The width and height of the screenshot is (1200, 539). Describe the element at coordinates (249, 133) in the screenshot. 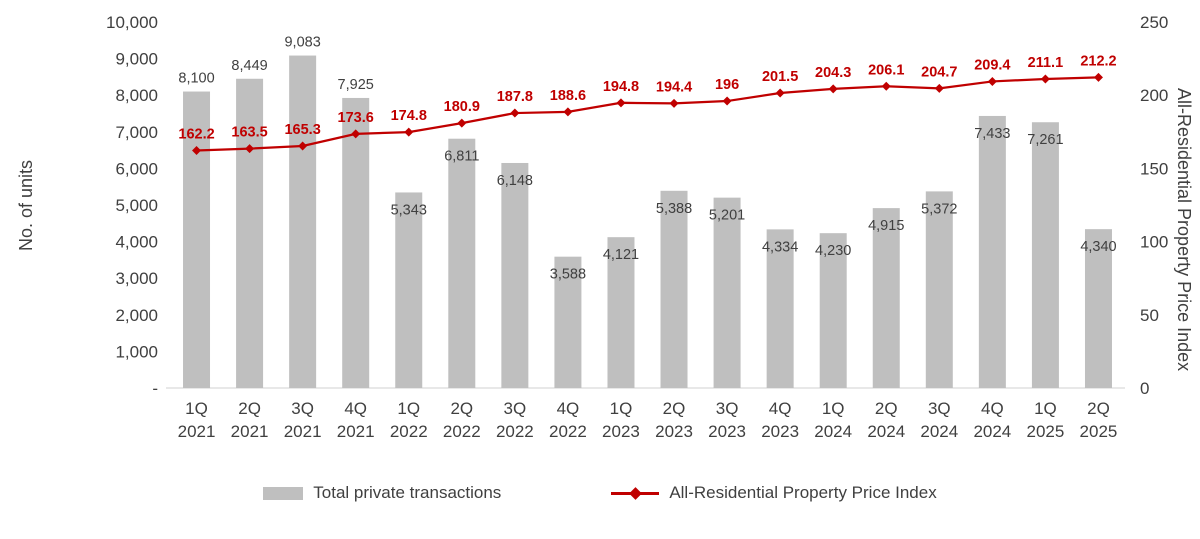

I see `index-value-label: 163.5` at that location.